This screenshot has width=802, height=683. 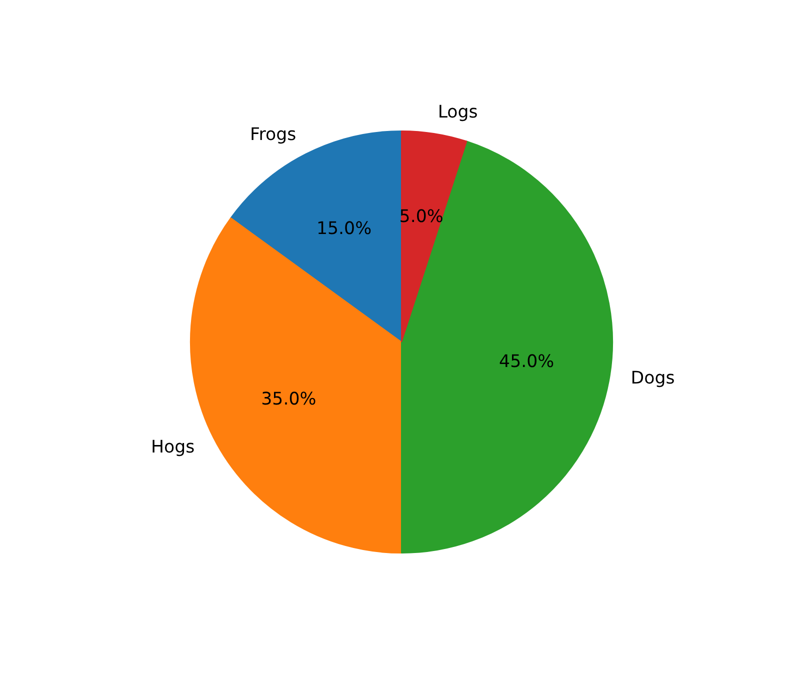 I want to click on slice-label: Dogs, so click(x=652, y=378).